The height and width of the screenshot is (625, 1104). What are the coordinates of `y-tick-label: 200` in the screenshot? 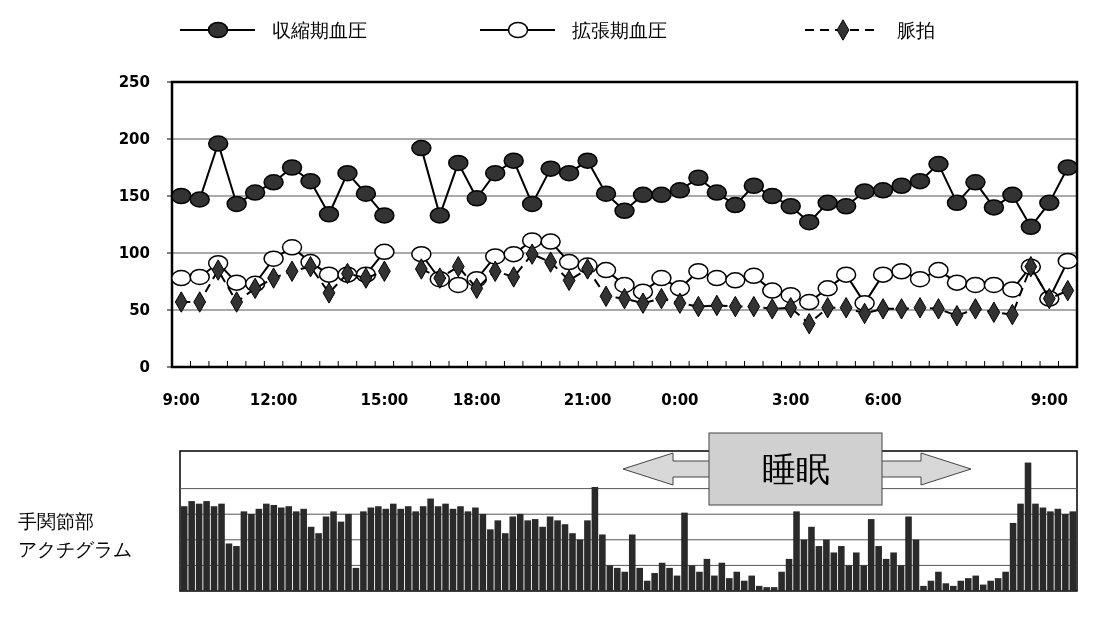 It's located at (134, 139).